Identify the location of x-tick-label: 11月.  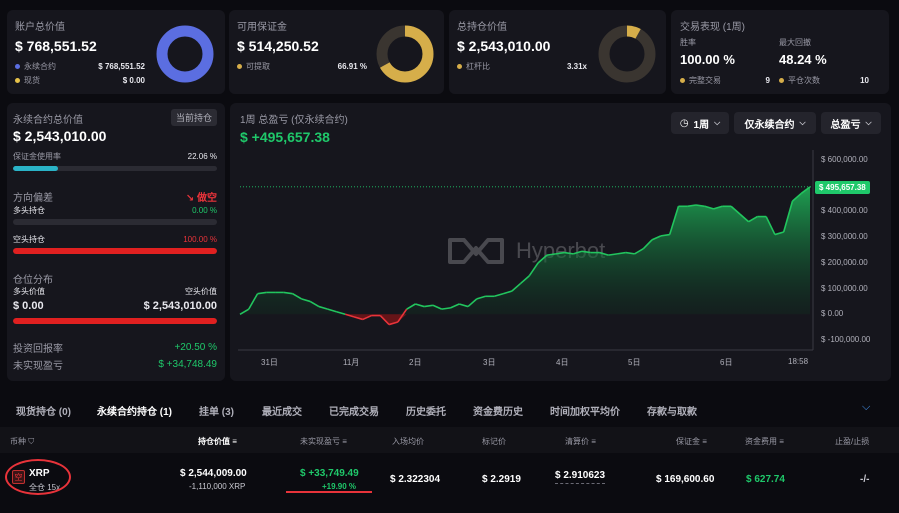
(351, 362).